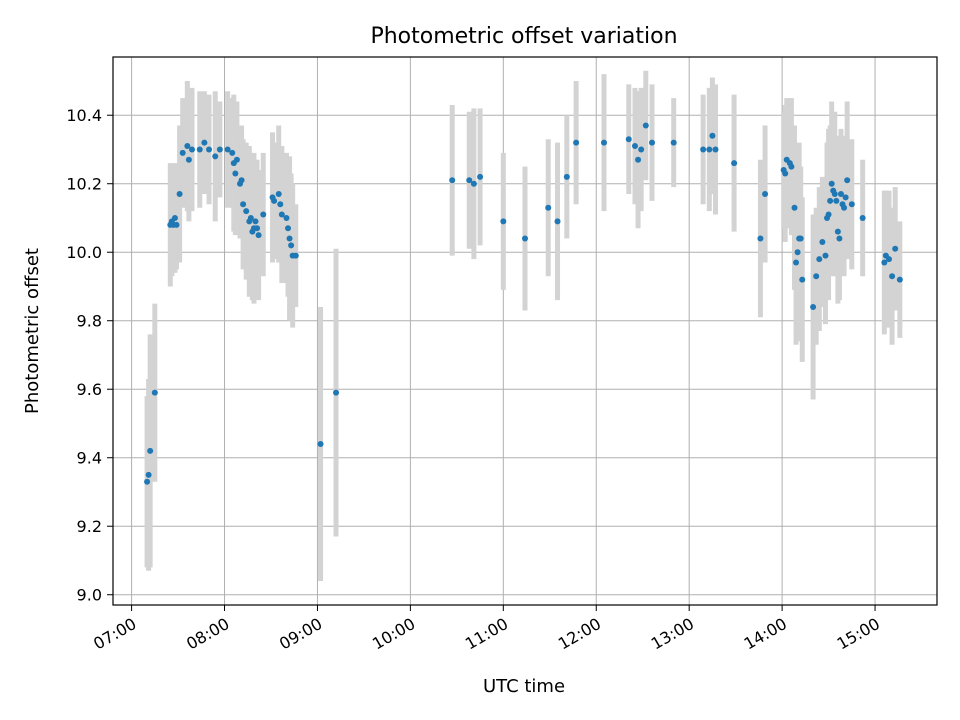 The image size is (960, 720). Describe the element at coordinates (84, 115) in the screenshot. I see `y-tick-label: 10.4` at that location.